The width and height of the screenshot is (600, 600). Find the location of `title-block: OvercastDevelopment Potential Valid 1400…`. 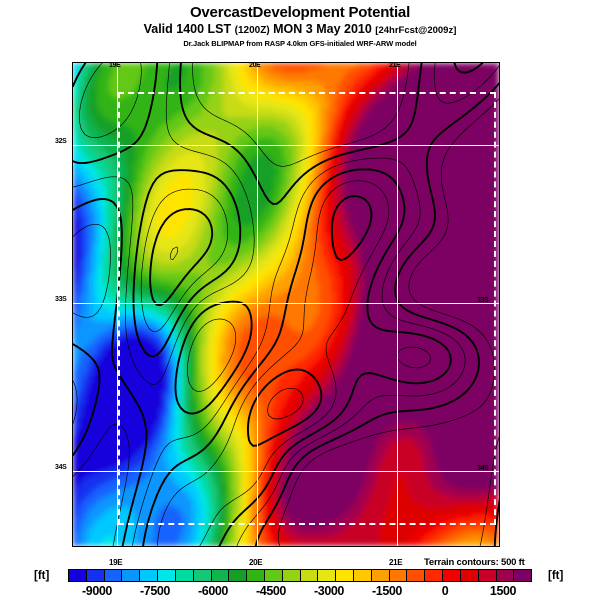

title-block: OvercastDevelopment Potential Valid 1400… is located at coordinates (300, 24).